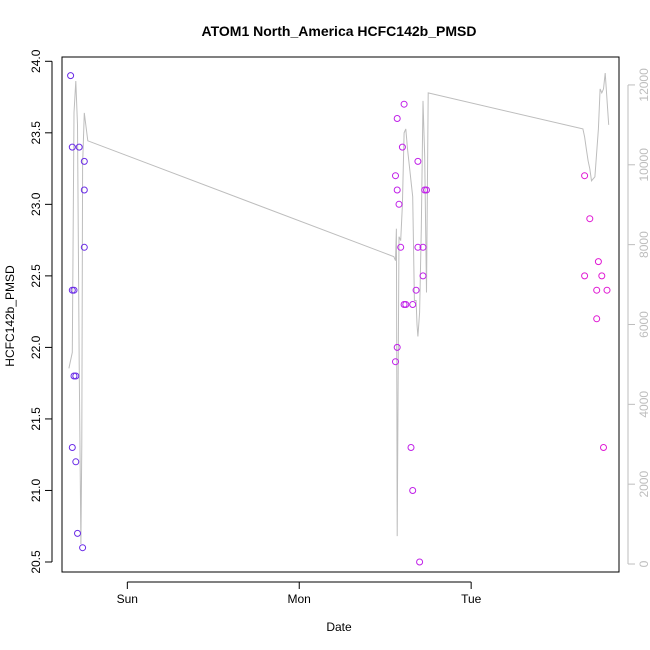  What do you see at coordinates (36, 419) in the screenshot?
I see `y-tick-label: 21.5` at bounding box center [36, 419].